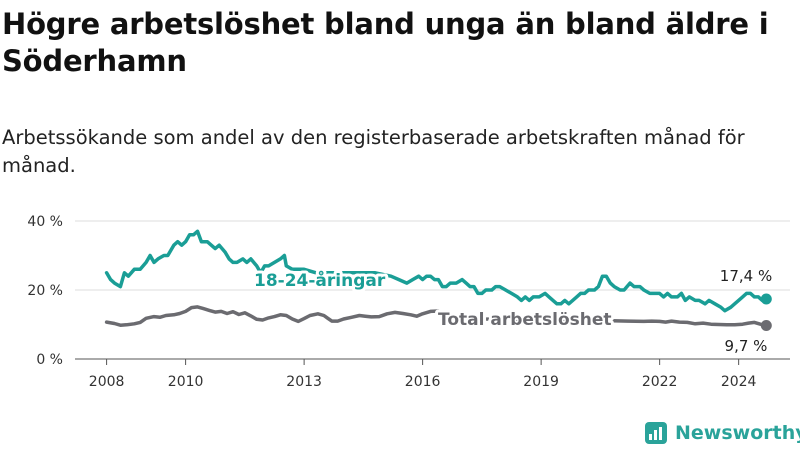  Describe the element at coordinates (45, 222) in the screenshot. I see `y-tick-label: 40 %` at that location.